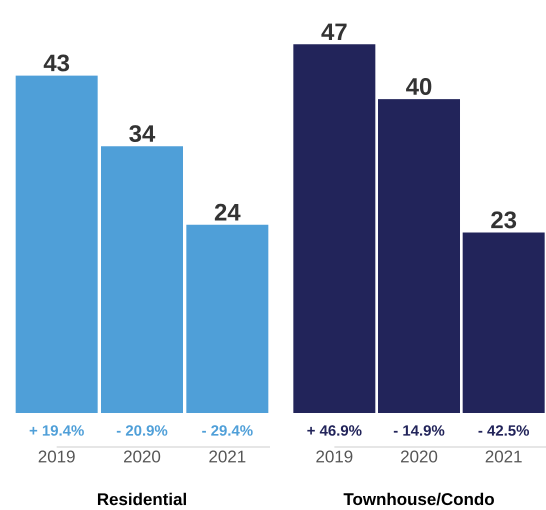 Image resolution: width=546 pixels, height=510 pixels. Describe the element at coordinates (504, 430) in the screenshot. I see `text: - 42.5%` at that location.